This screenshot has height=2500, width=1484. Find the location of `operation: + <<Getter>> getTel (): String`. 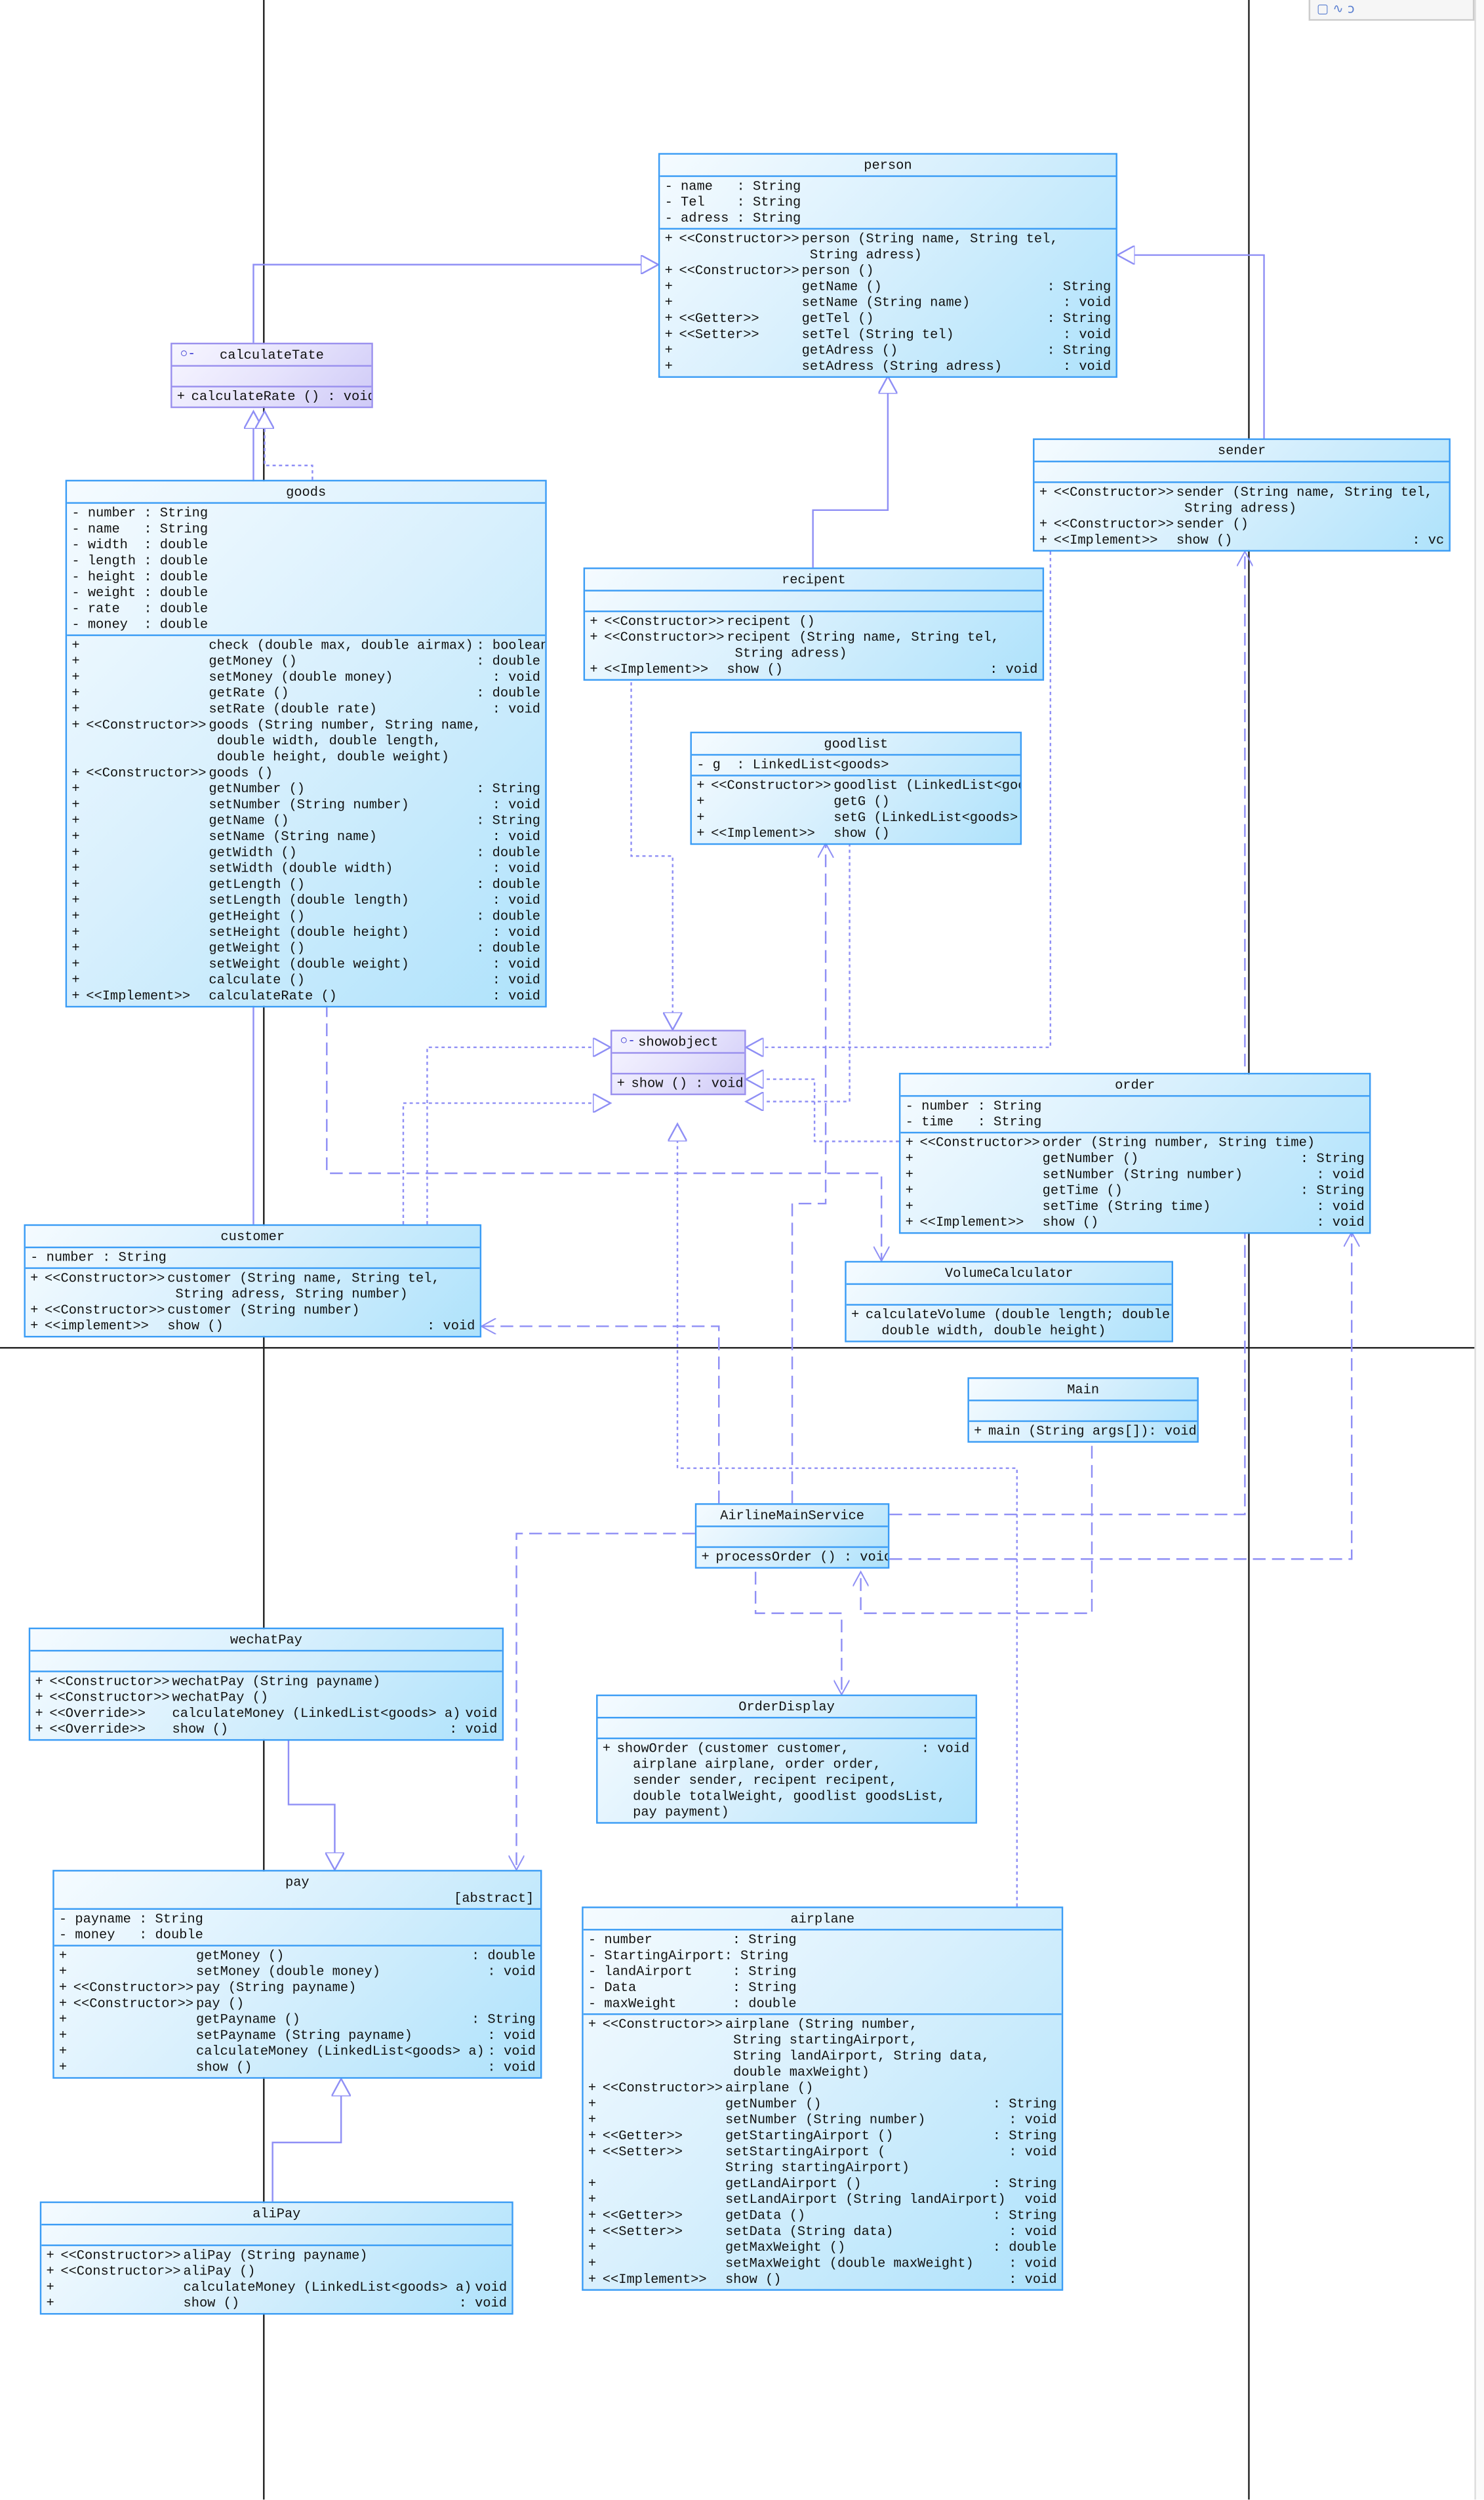

operation: + <<Getter>> getTel (): String is located at coordinates (888, 319).